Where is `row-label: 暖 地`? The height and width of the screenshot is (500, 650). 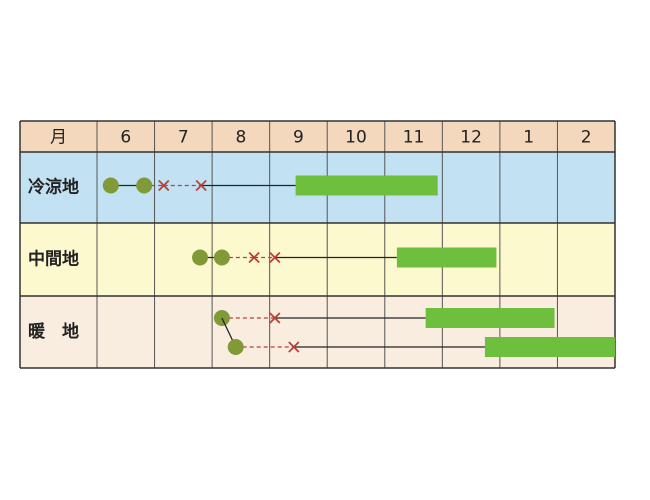 row-label: 暖 地 is located at coordinates (53, 331).